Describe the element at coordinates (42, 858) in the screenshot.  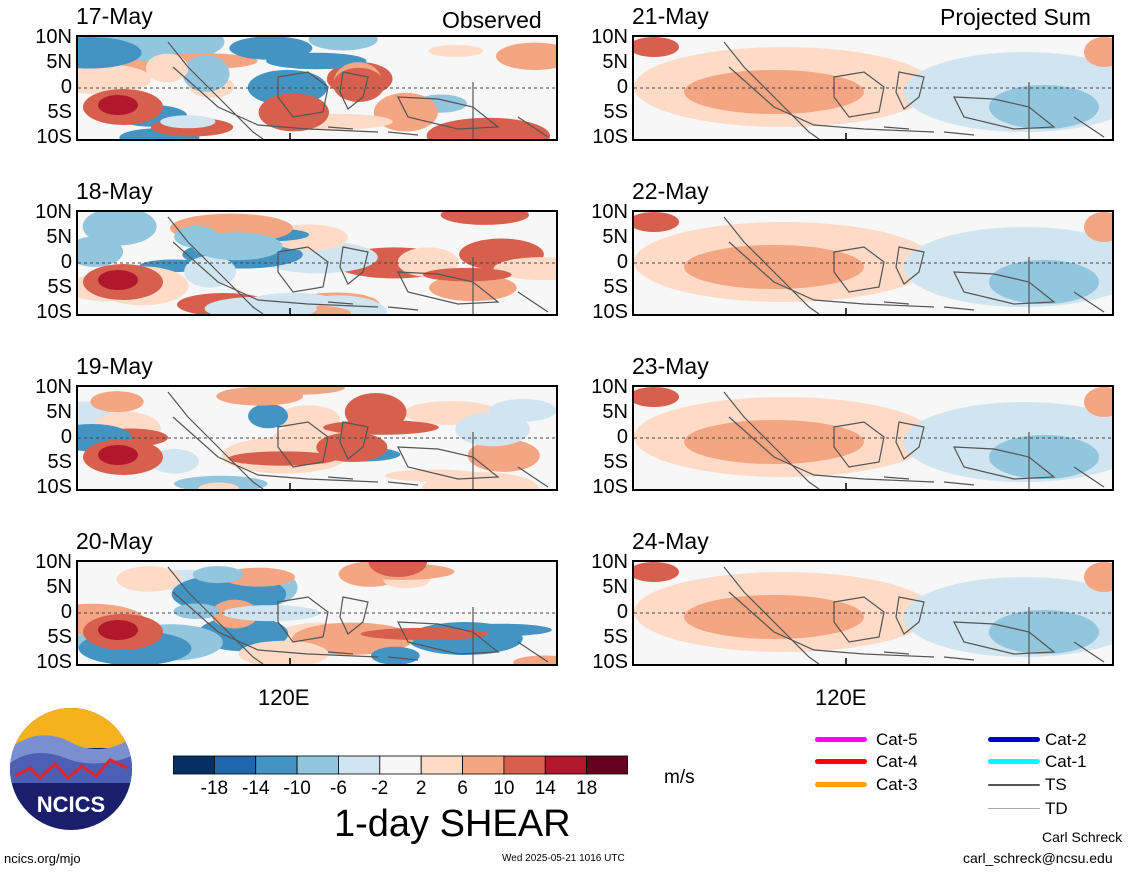
I see `footer-url: ncics.org/mjo` at that location.